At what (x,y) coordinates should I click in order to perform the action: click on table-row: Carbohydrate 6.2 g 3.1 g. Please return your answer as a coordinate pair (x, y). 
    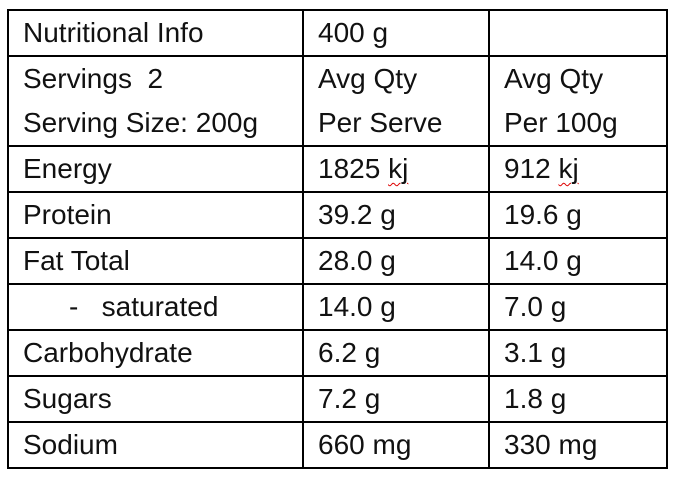
    Looking at the image, I should click on (337, 353).